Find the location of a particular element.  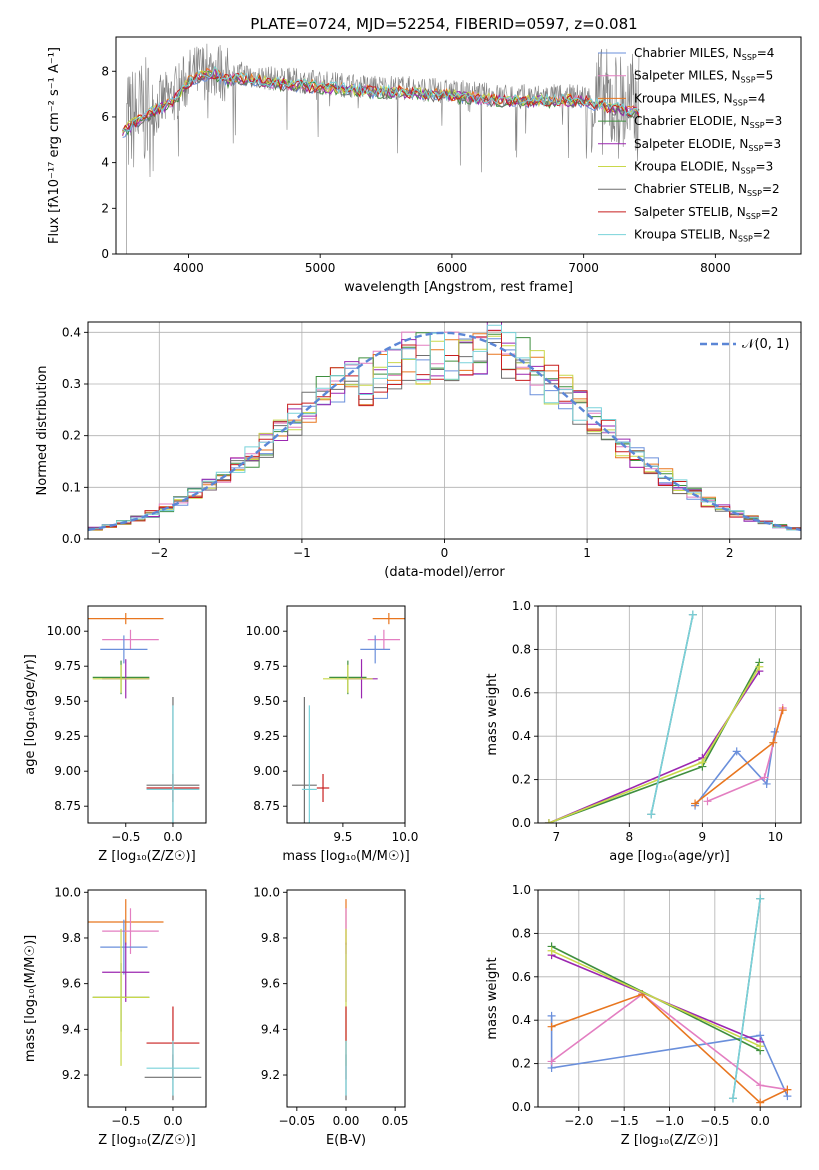

residual-legend: 𝒩(0, 1) is located at coordinates (744, 344).